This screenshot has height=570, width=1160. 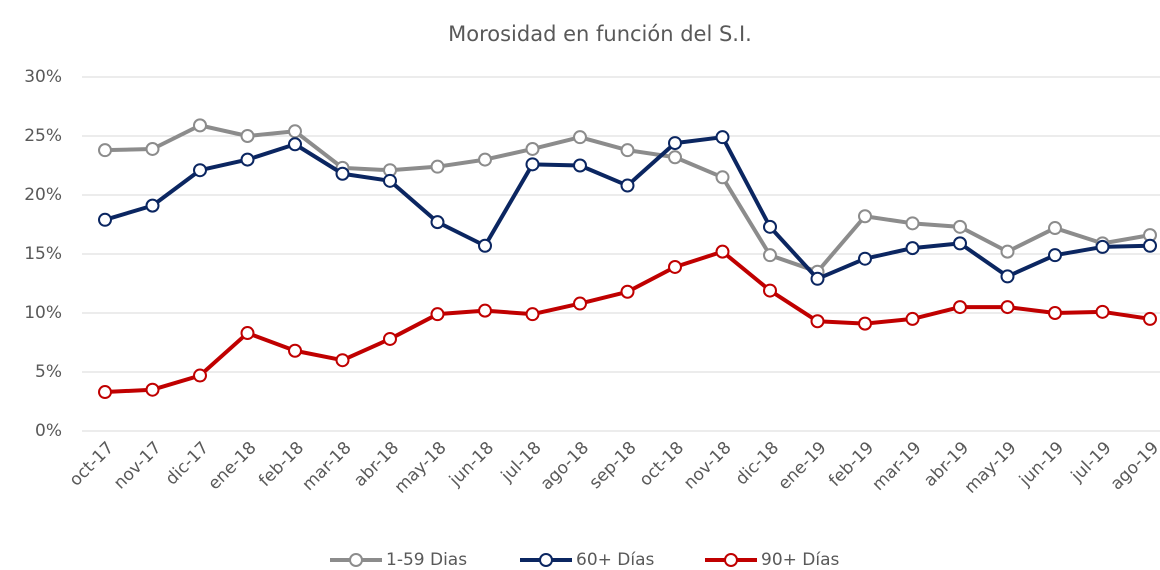 What do you see at coordinates (615, 560) in the screenshot?
I see `legend-label: 60+ Días` at bounding box center [615, 560].